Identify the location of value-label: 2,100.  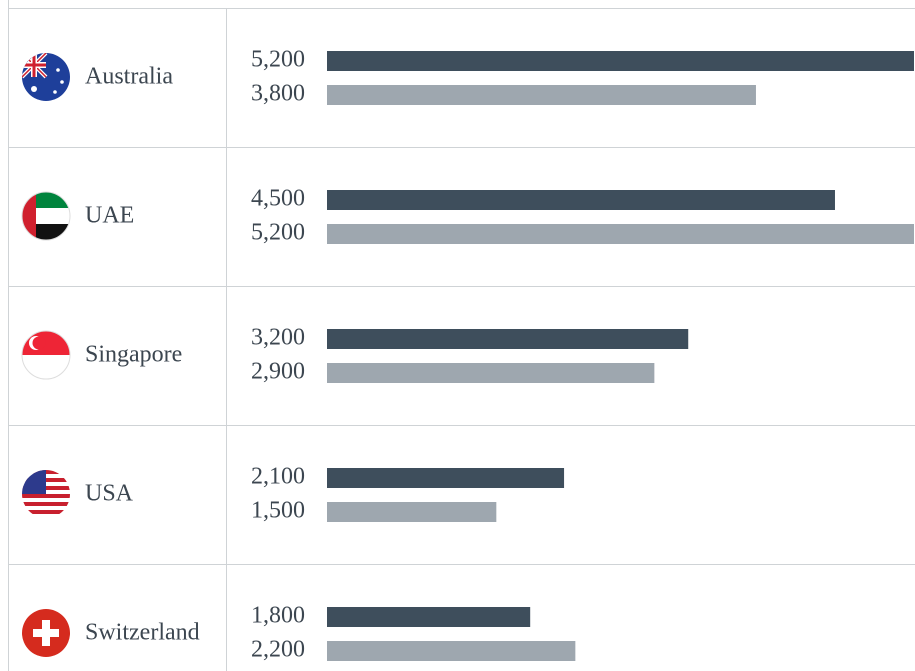
(278, 477).